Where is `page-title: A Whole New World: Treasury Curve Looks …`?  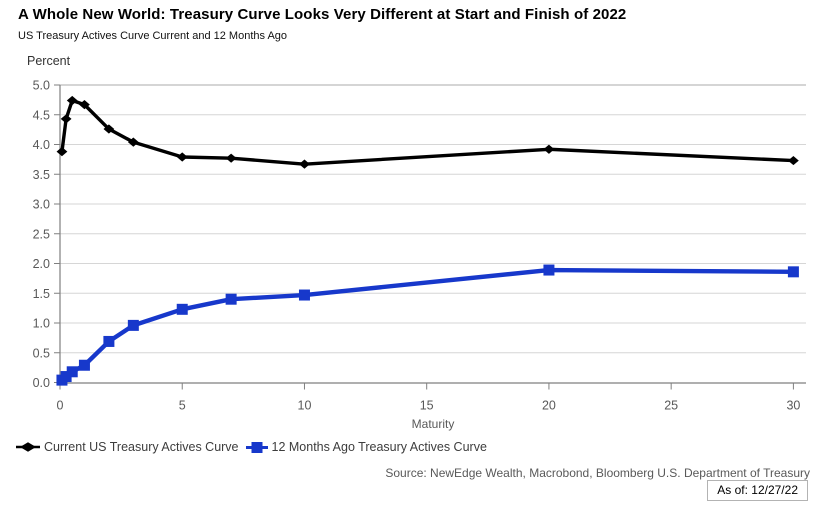
page-title: A Whole New World: Treasury Curve Looks … is located at coordinates (322, 14).